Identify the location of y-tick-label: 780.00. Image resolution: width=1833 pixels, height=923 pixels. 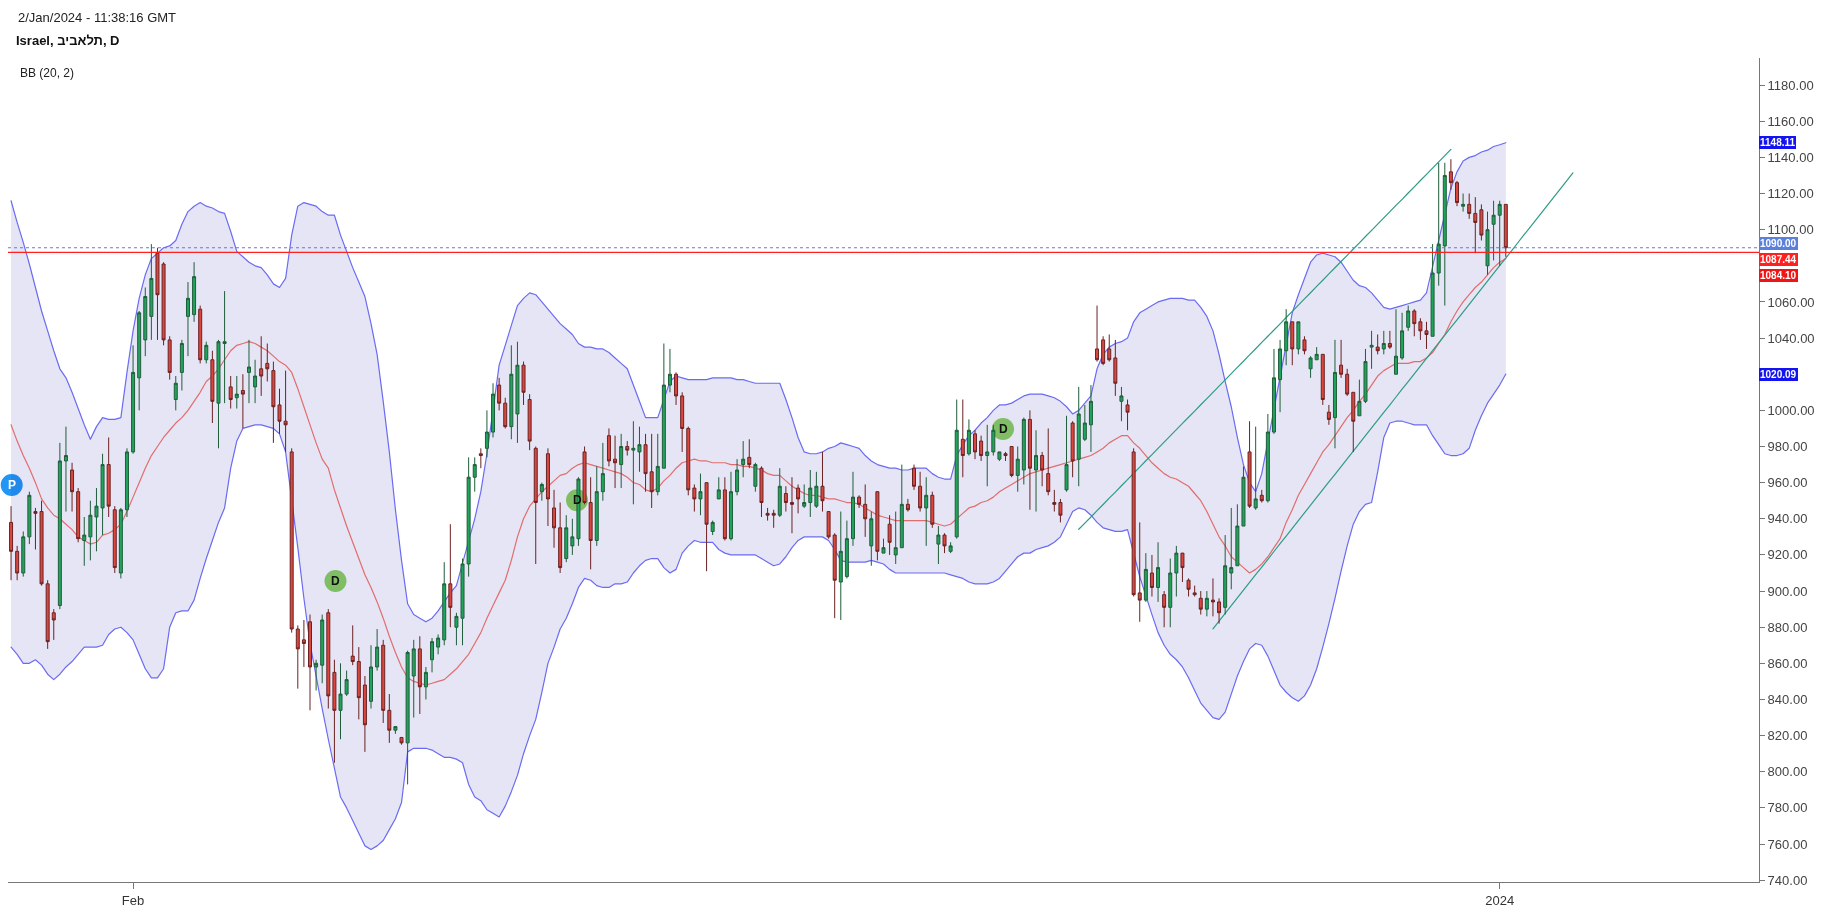
(1787, 808).